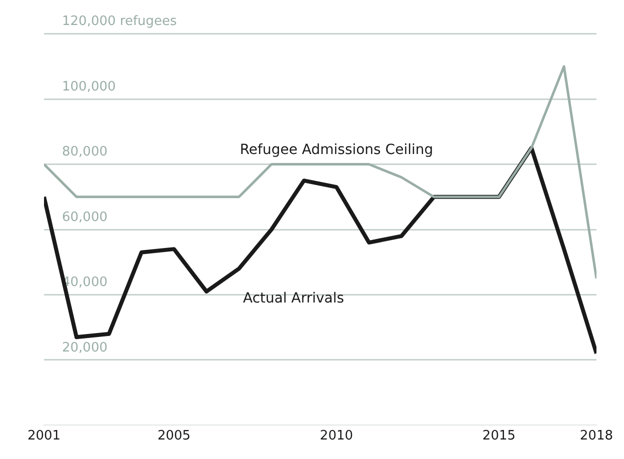 The image size is (624, 459). Describe the element at coordinates (85, 152) in the screenshot. I see `y-tick-label: 80,000` at that location.